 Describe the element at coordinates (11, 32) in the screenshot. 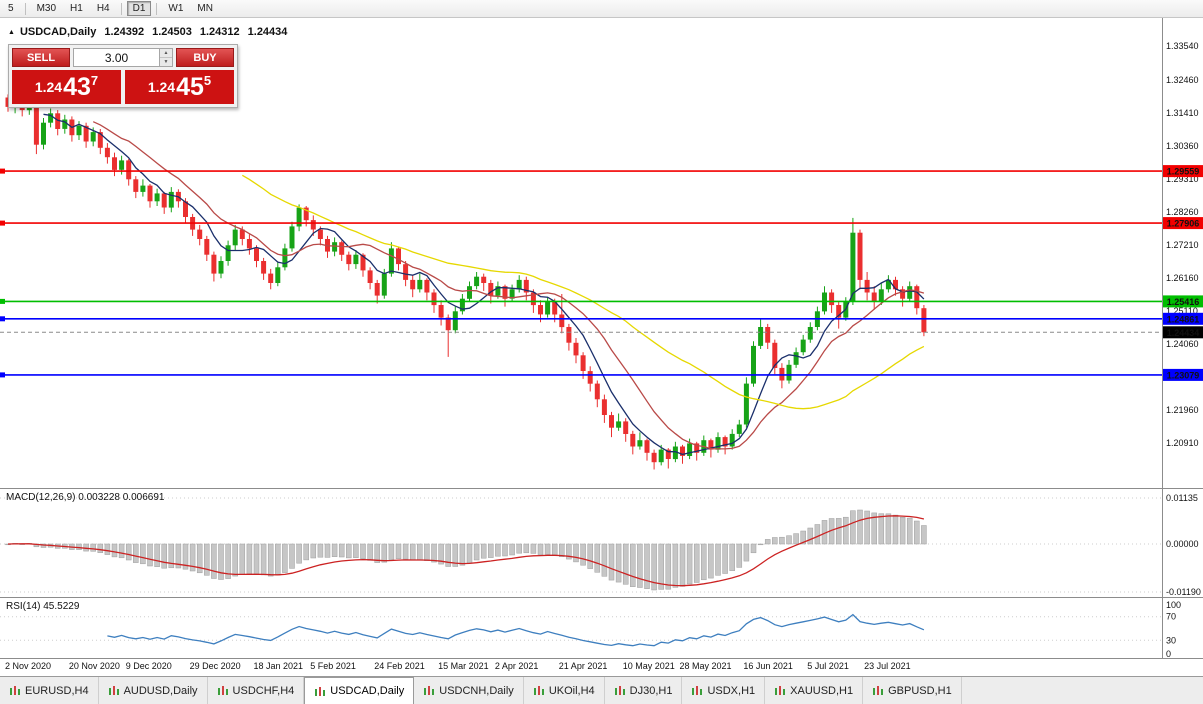

I see `collapse-panel-icon: ▲` at that location.